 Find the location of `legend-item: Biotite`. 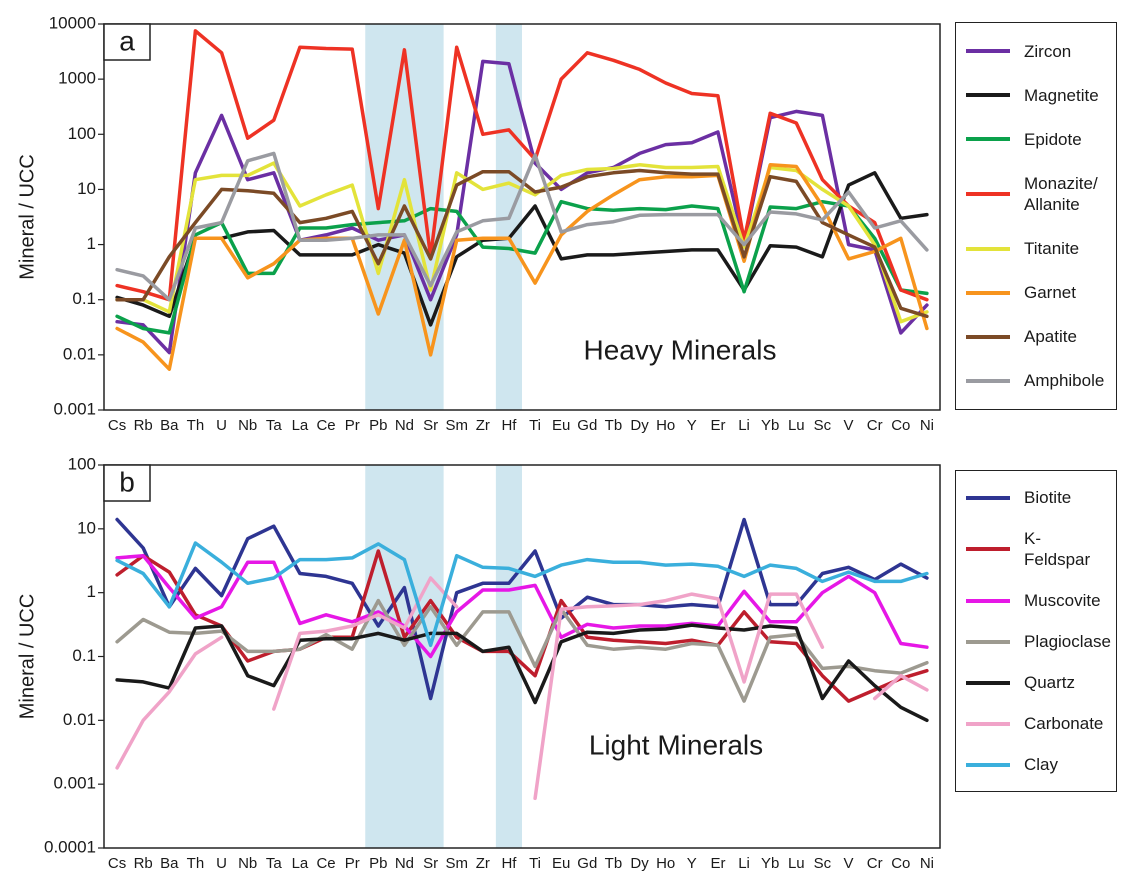

legend-item: Biotite is located at coordinates (1036, 497).